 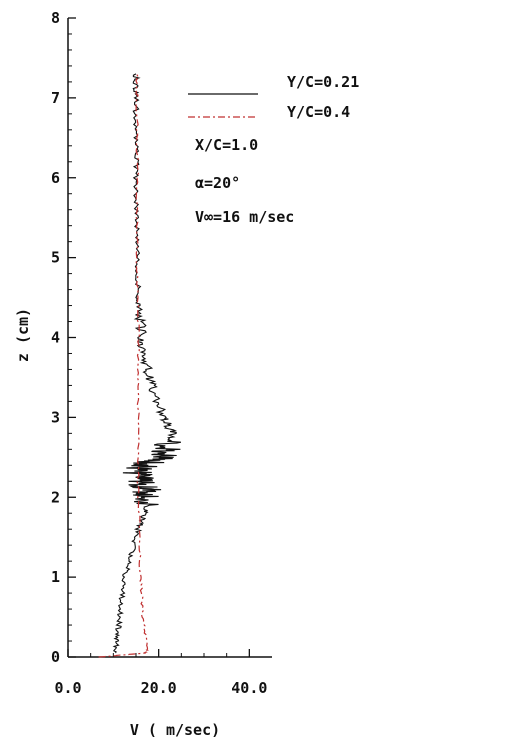 I want to click on annotation-angle: α=20°, so click(x=217, y=183).